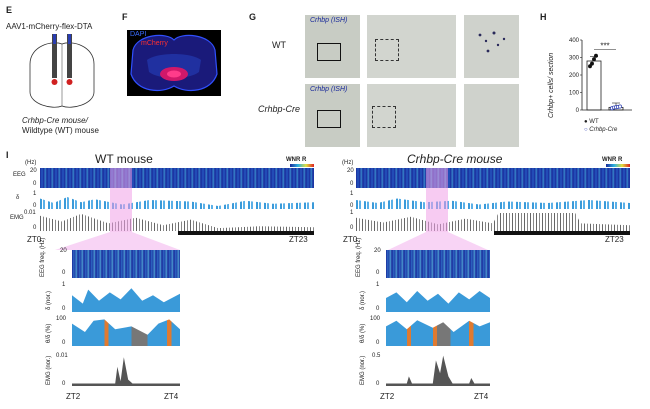 The height and width of the screenshot is (409, 650). Describe the element at coordinates (49, 333) in the screenshot. I see `wt-z-td-label: θ/δ (%)` at that location.